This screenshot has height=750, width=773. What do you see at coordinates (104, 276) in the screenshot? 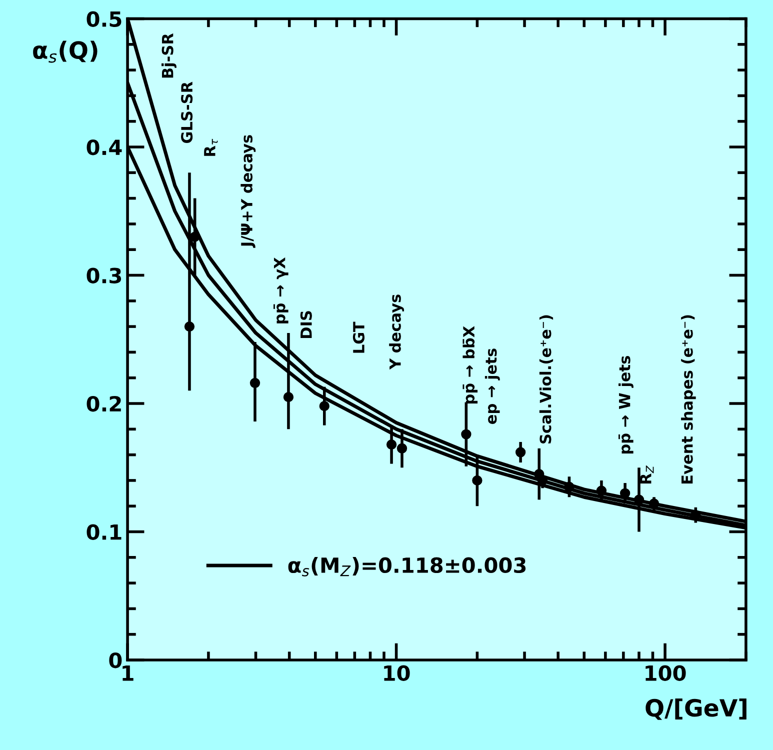
I see `y-tick-label: 0.3` at bounding box center [104, 276].